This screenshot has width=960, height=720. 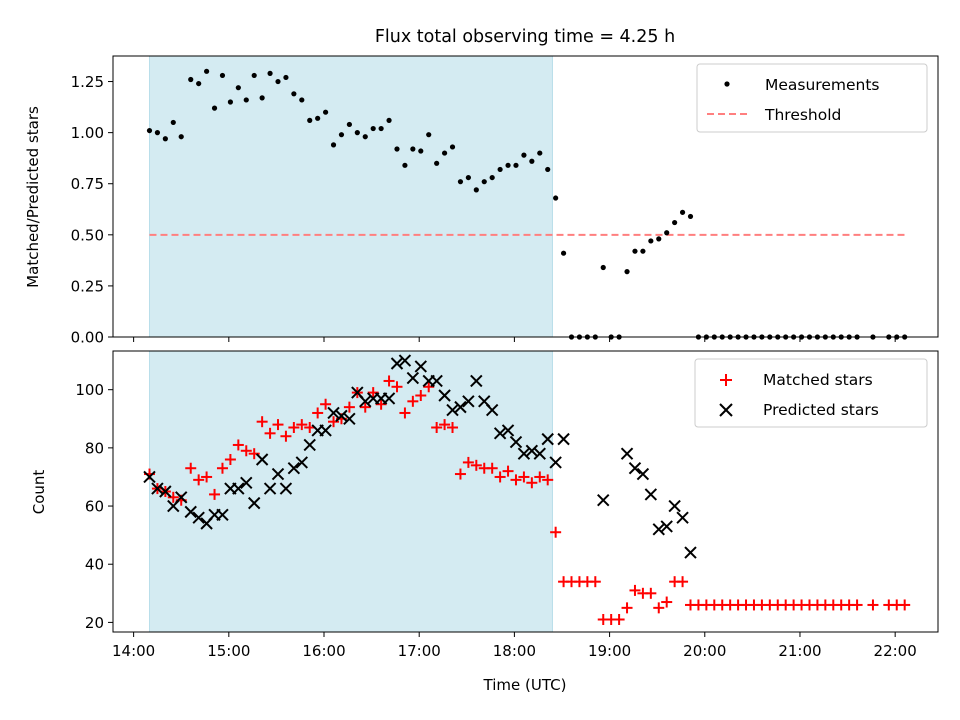 I want to click on matched-legend-label: Matched stars, so click(x=818, y=380).